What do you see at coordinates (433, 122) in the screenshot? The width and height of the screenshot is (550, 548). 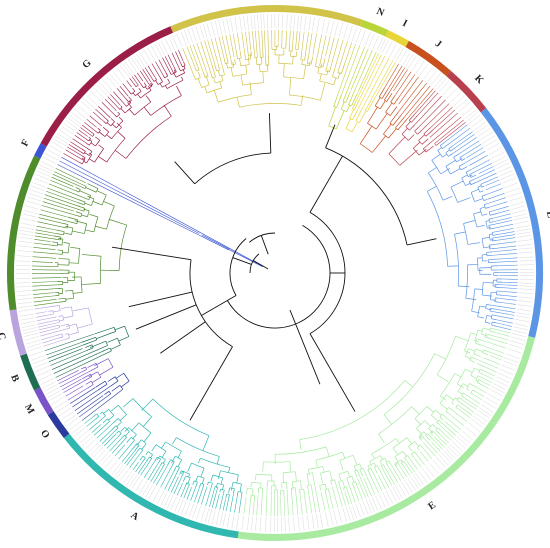 I see `clade-k-branches` at bounding box center [433, 122].